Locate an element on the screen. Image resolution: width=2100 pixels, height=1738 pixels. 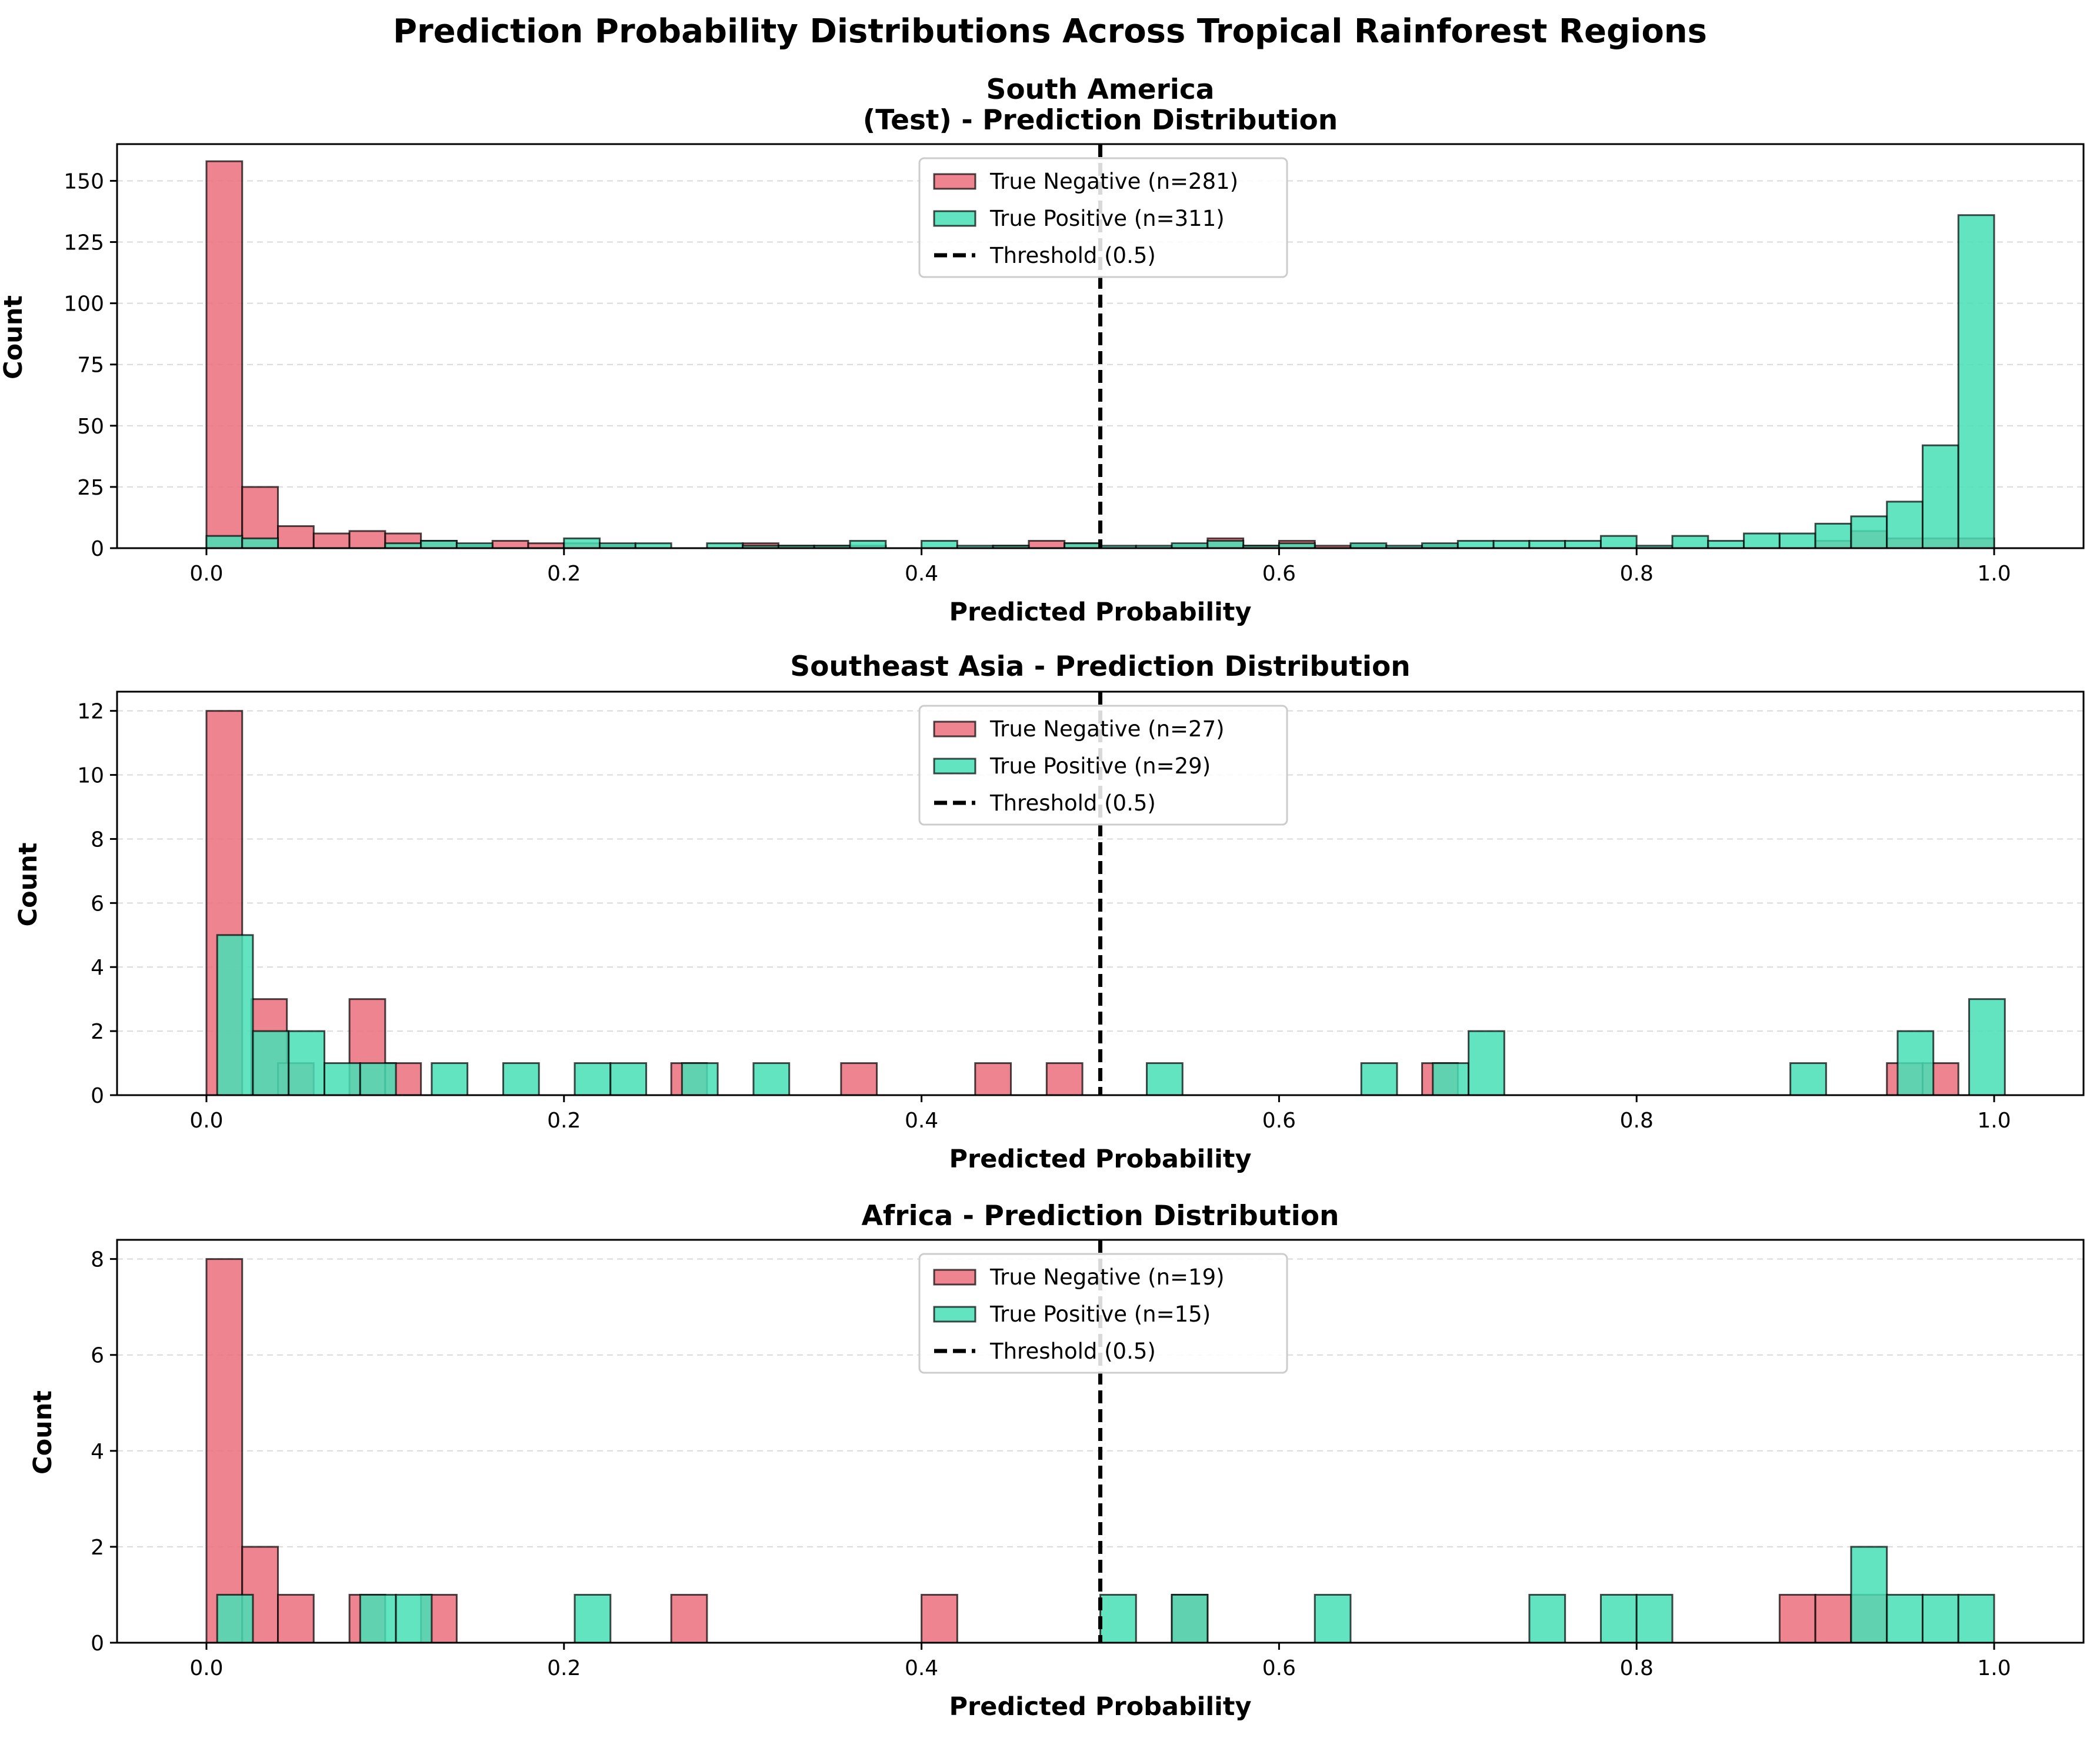
y-axis-label: Count is located at coordinates (43, 1432).